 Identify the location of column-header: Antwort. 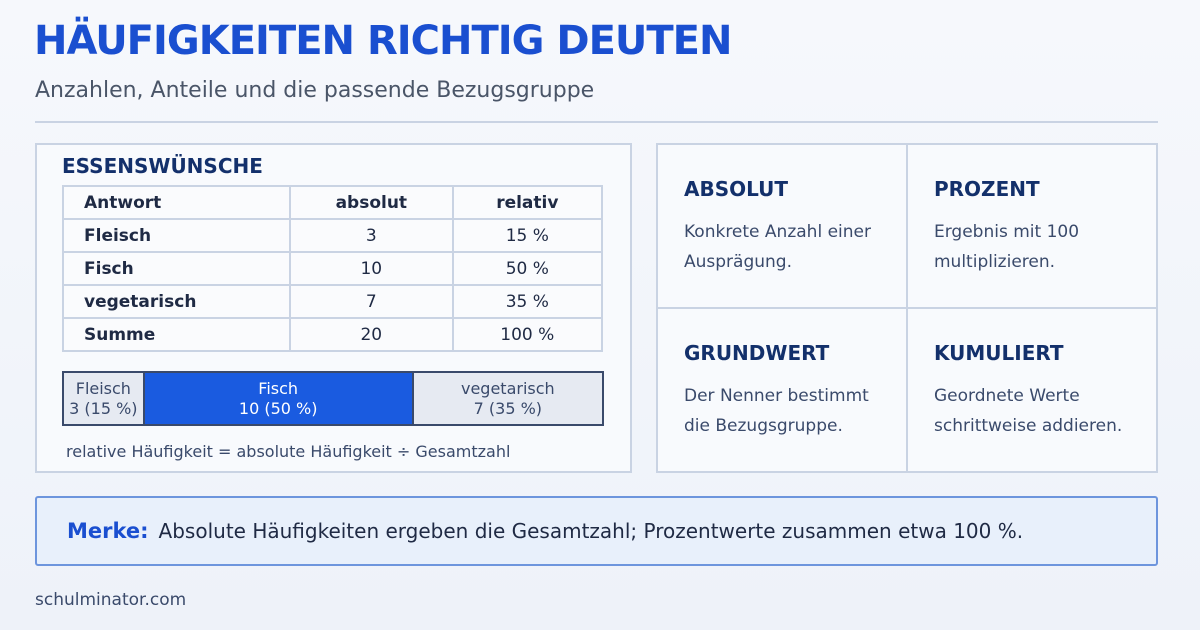
(176, 202).